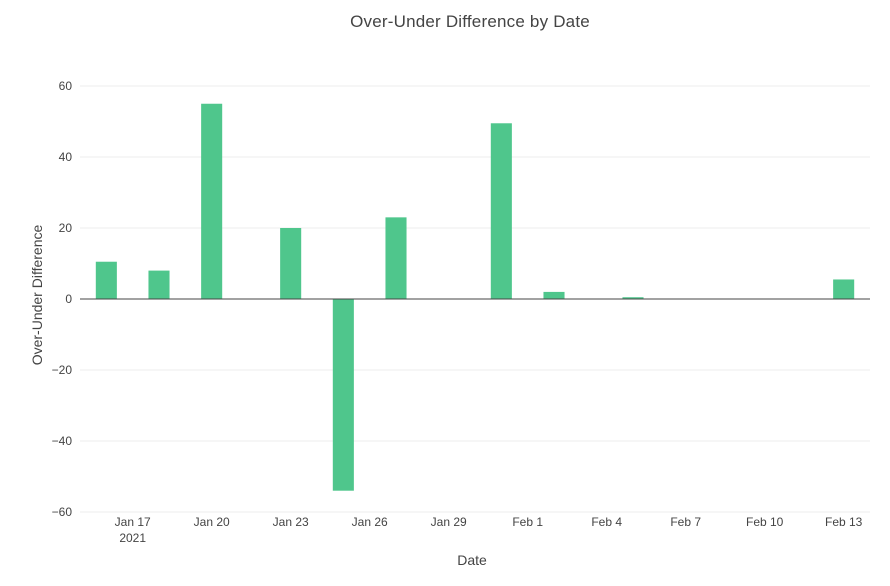 This screenshot has height=586, width=890. What do you see at coordinates (449, 522) in the screenshot?
I see `x-tick-label: Jan 29` at bounding box center [449, 522].